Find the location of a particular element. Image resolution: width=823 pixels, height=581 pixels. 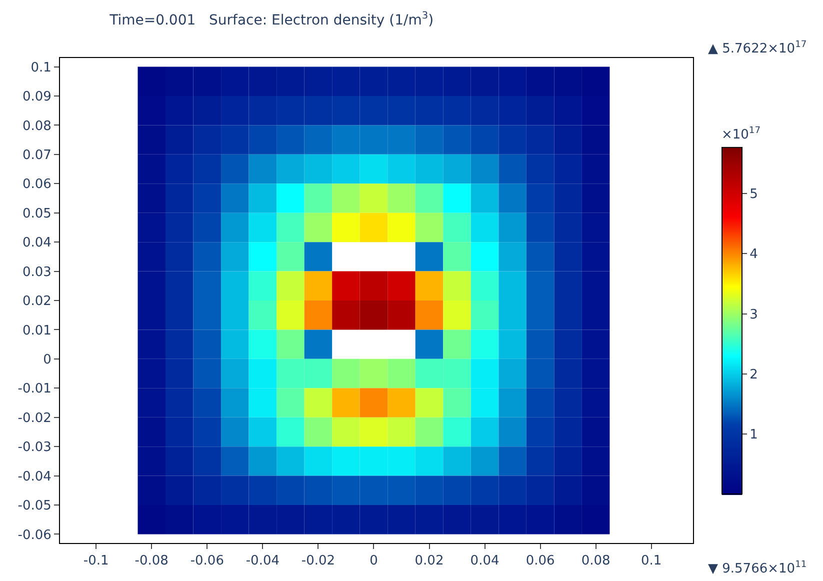

y-tick-label: 0 is located at coordinates (47, 360).